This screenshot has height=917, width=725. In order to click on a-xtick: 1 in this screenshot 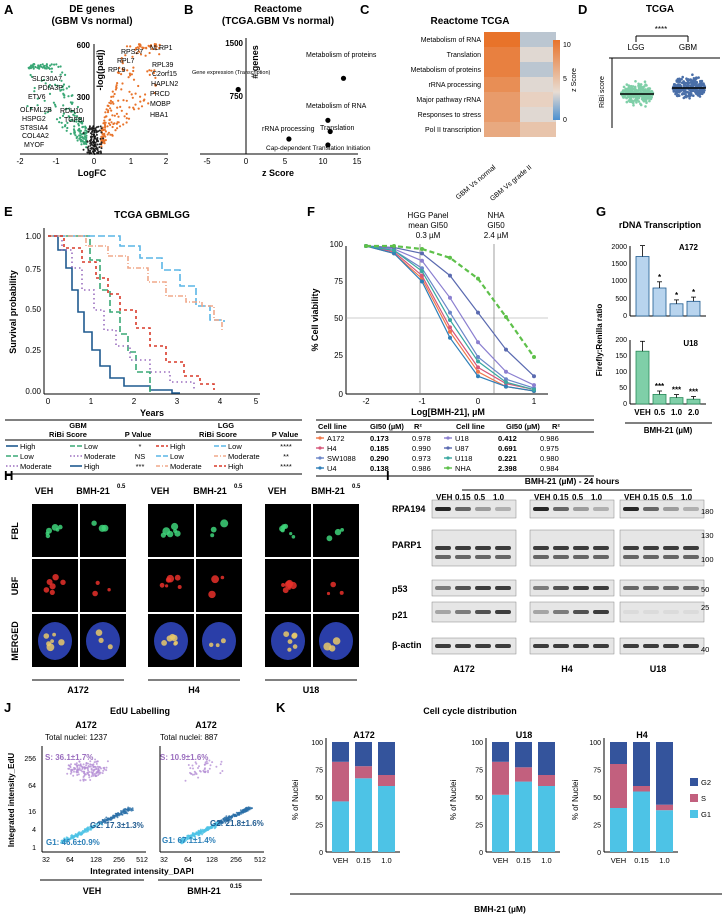, I will do `click(131, 161)`.